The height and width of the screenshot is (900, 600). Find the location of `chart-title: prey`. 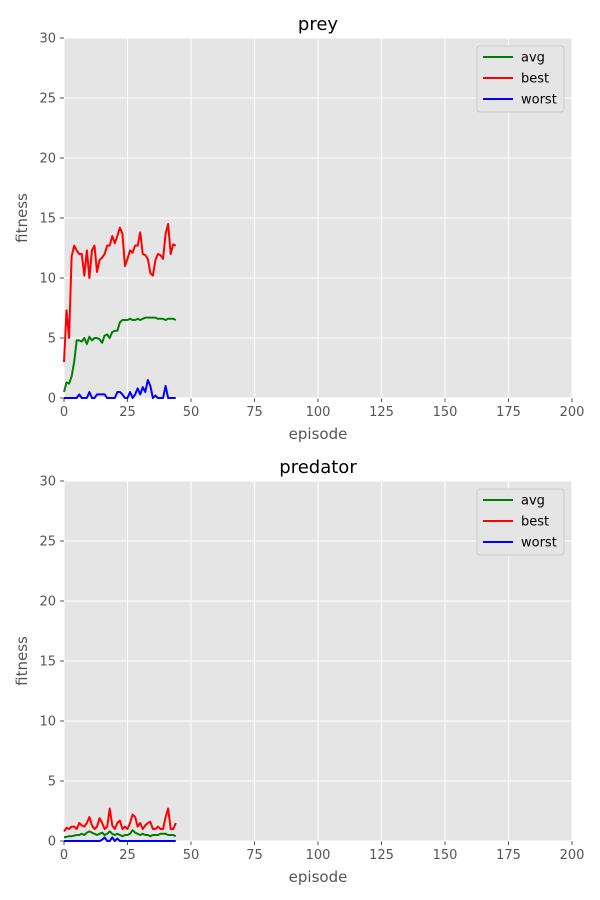

chart-title: prey is located at coordinates (318, 24).